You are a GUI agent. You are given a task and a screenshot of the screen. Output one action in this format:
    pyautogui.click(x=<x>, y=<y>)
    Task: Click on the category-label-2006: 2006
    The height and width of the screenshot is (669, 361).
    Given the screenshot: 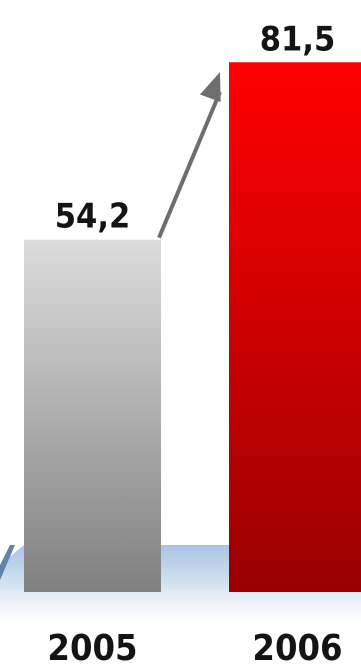 What is the action you would take?
    pyautogui.click(x=297, y=648)
    